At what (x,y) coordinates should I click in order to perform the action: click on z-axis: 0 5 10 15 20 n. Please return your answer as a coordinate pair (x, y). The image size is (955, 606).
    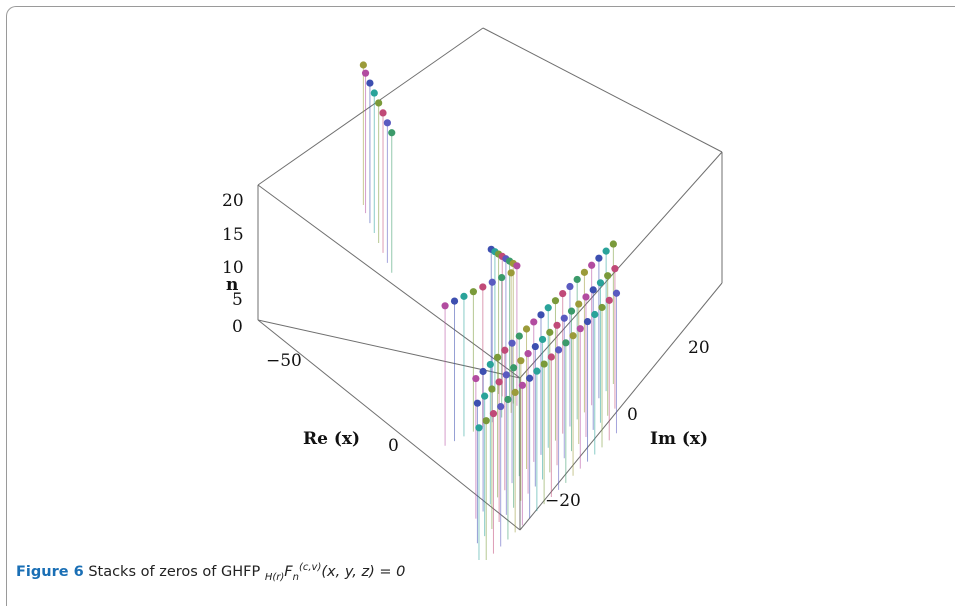
    Looking at the image, I should click on (233, 264).